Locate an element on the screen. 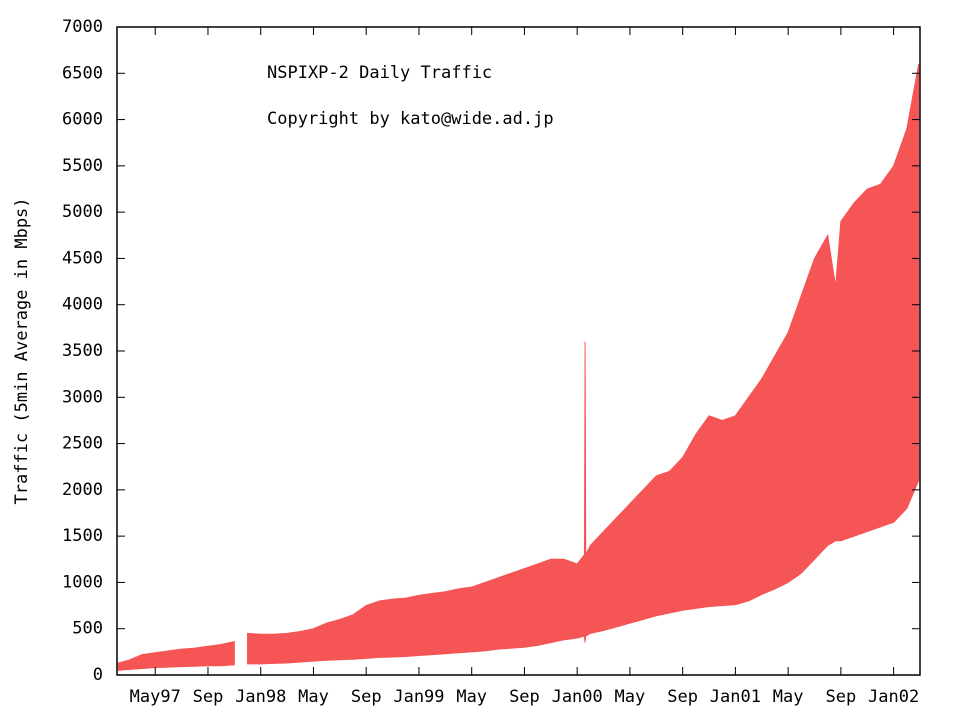 This screenshot has height=720, width=960. y-tick-label: 4500 is located at coordinates (82, 258).